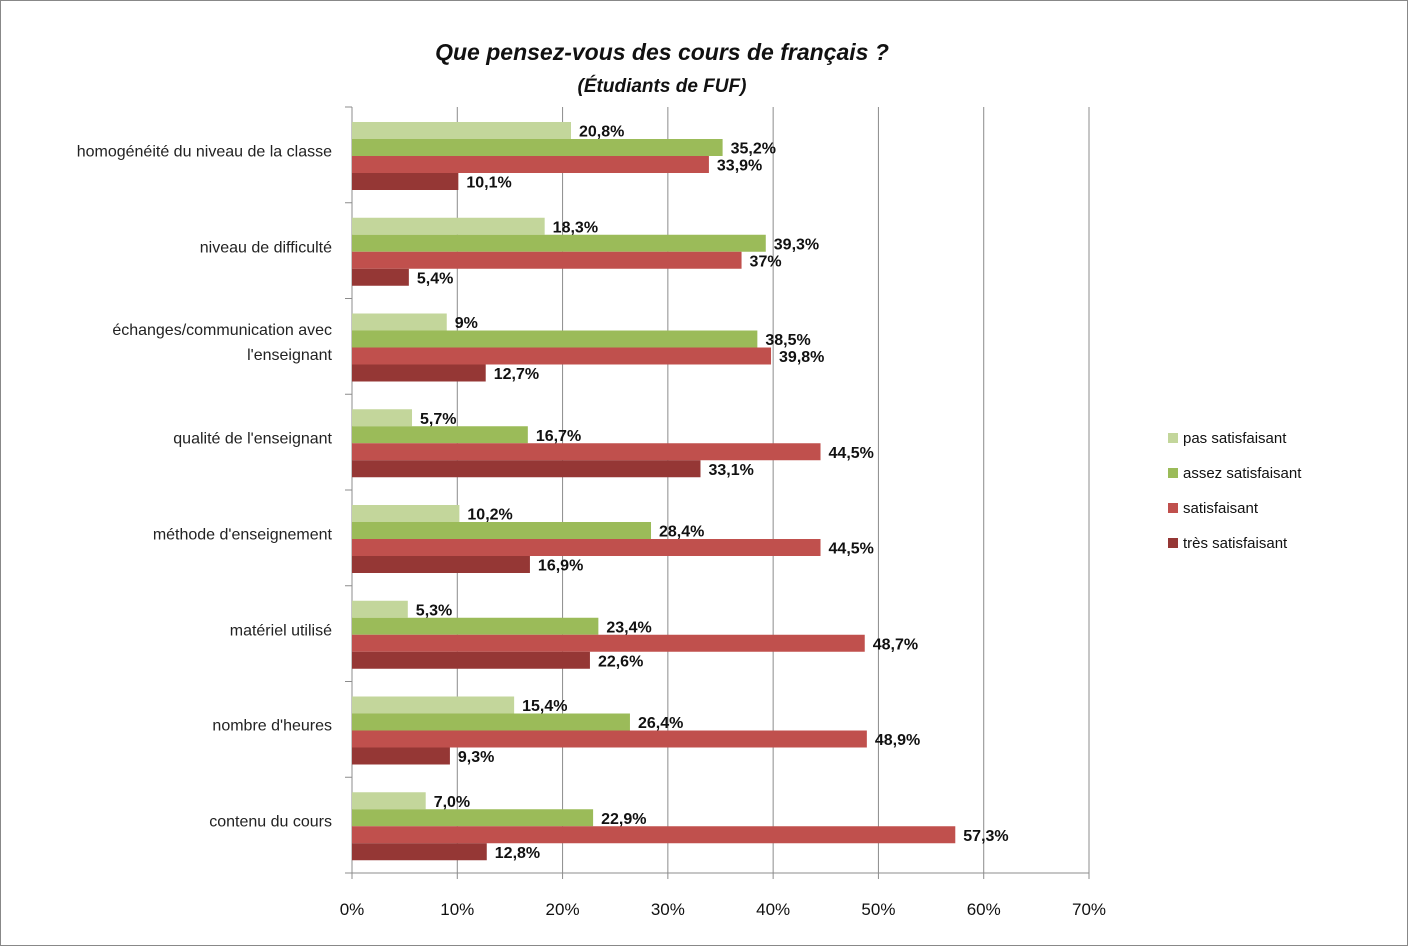  Describe the element at coordinates (222, 343) in the screenshot. I see `category-label: échanges/communication avec l'enseignant` at that location.